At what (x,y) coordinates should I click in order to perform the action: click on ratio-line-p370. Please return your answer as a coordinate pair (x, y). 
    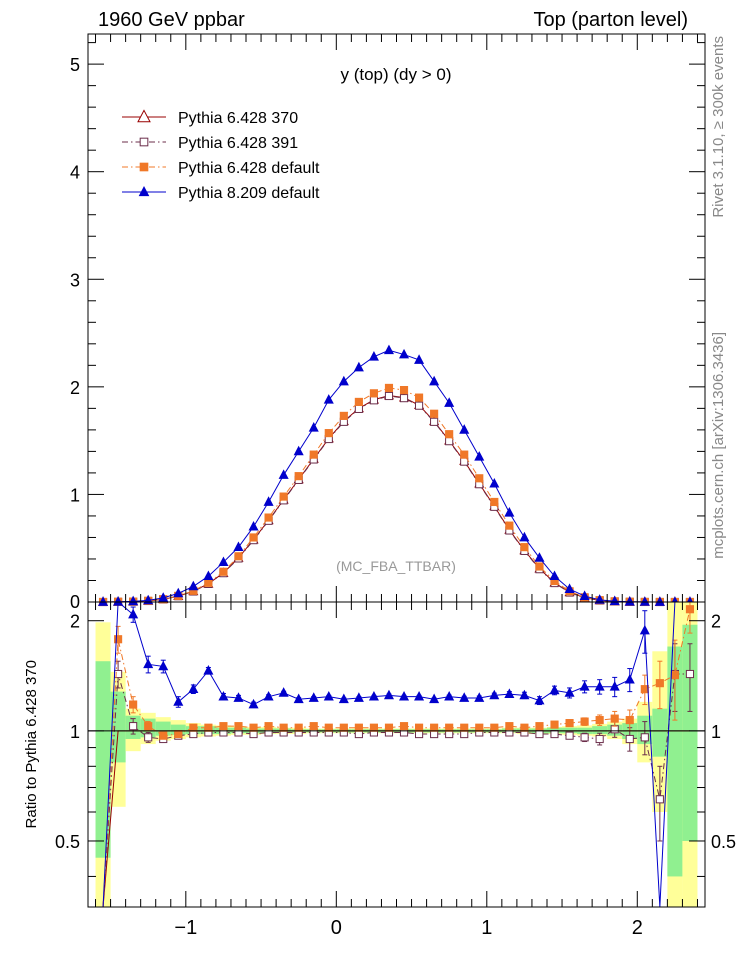
    Looking at the image, I should click on (396, 819).